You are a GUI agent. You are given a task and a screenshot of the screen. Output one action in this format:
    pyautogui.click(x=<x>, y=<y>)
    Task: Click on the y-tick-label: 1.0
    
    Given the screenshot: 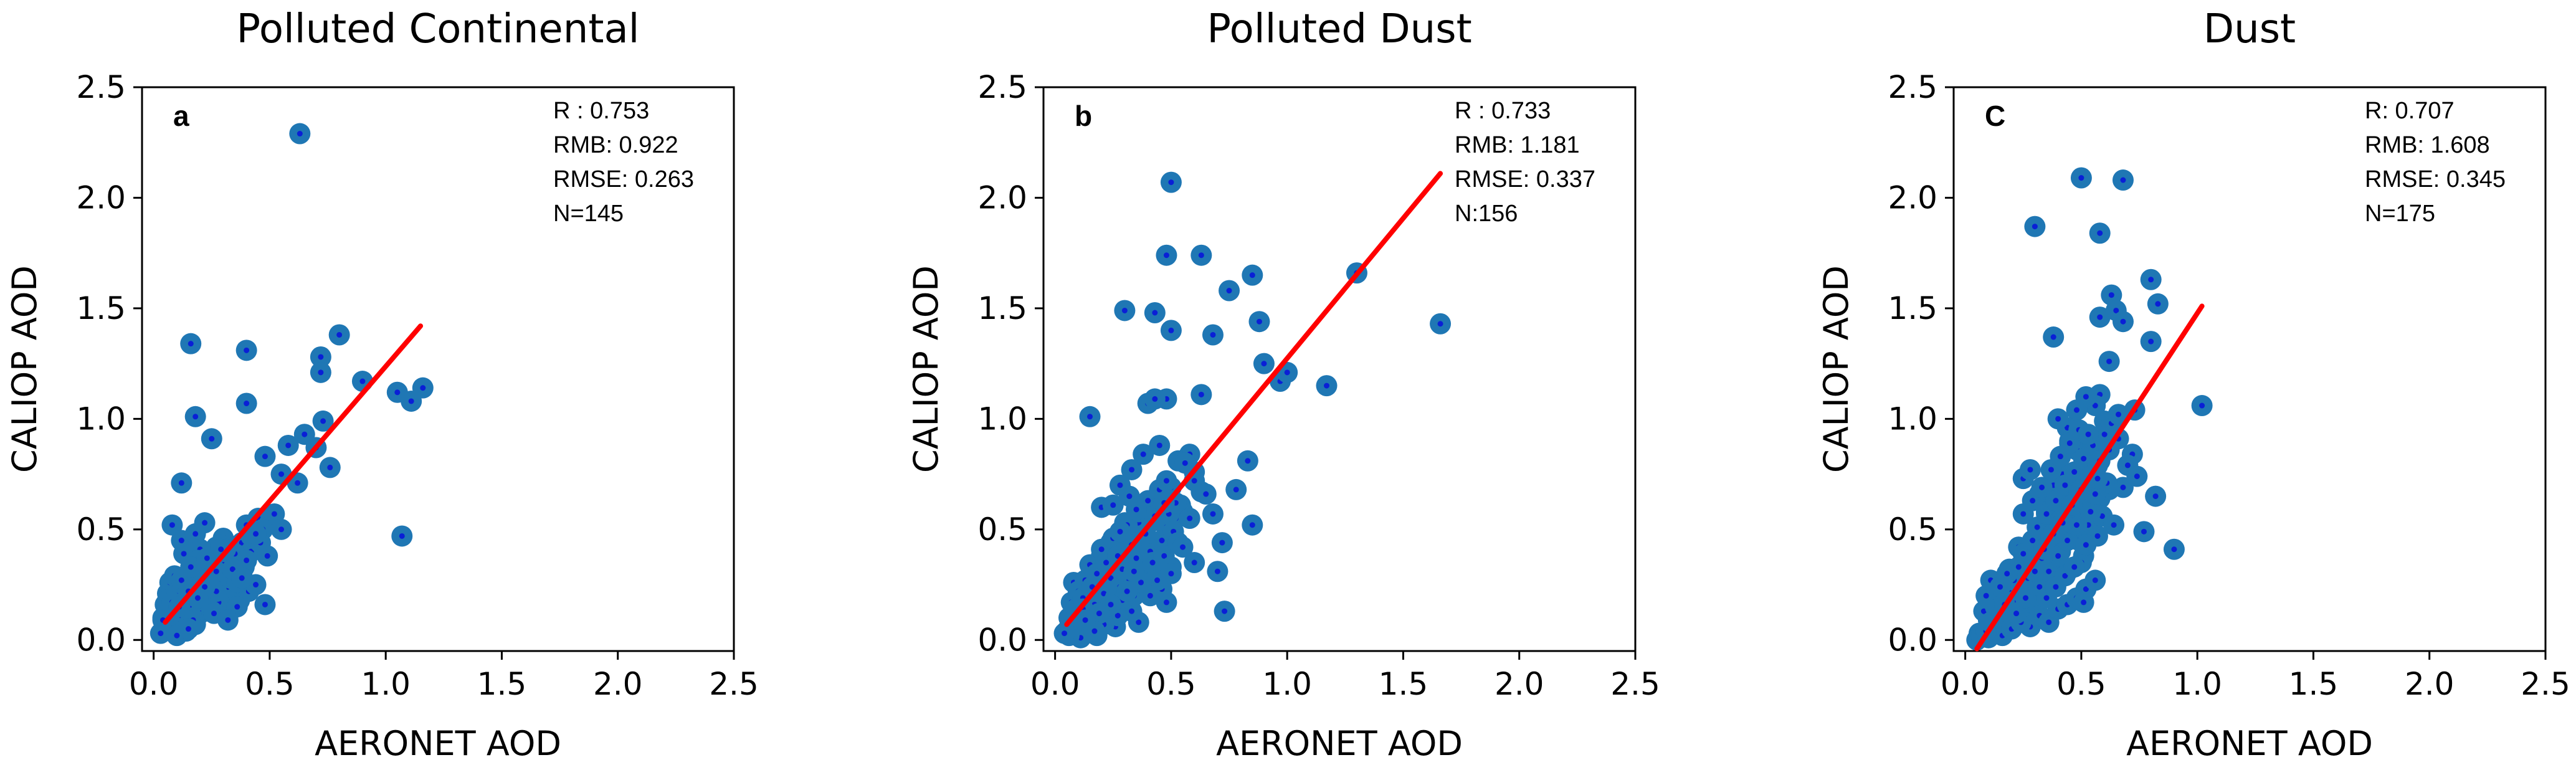 What is the action you would take?
    pyautogui.click(x=1912, y=419)
    